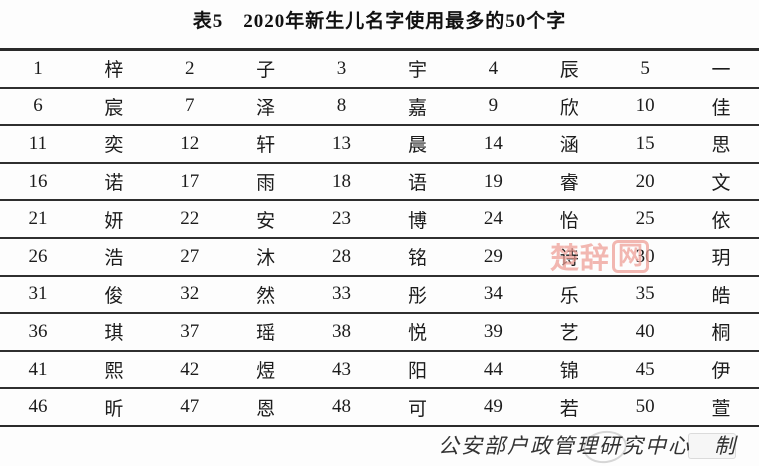  Describe the element at coordinates (266, 259) in the screenshot. I see `char-cell: 沐` at that location.